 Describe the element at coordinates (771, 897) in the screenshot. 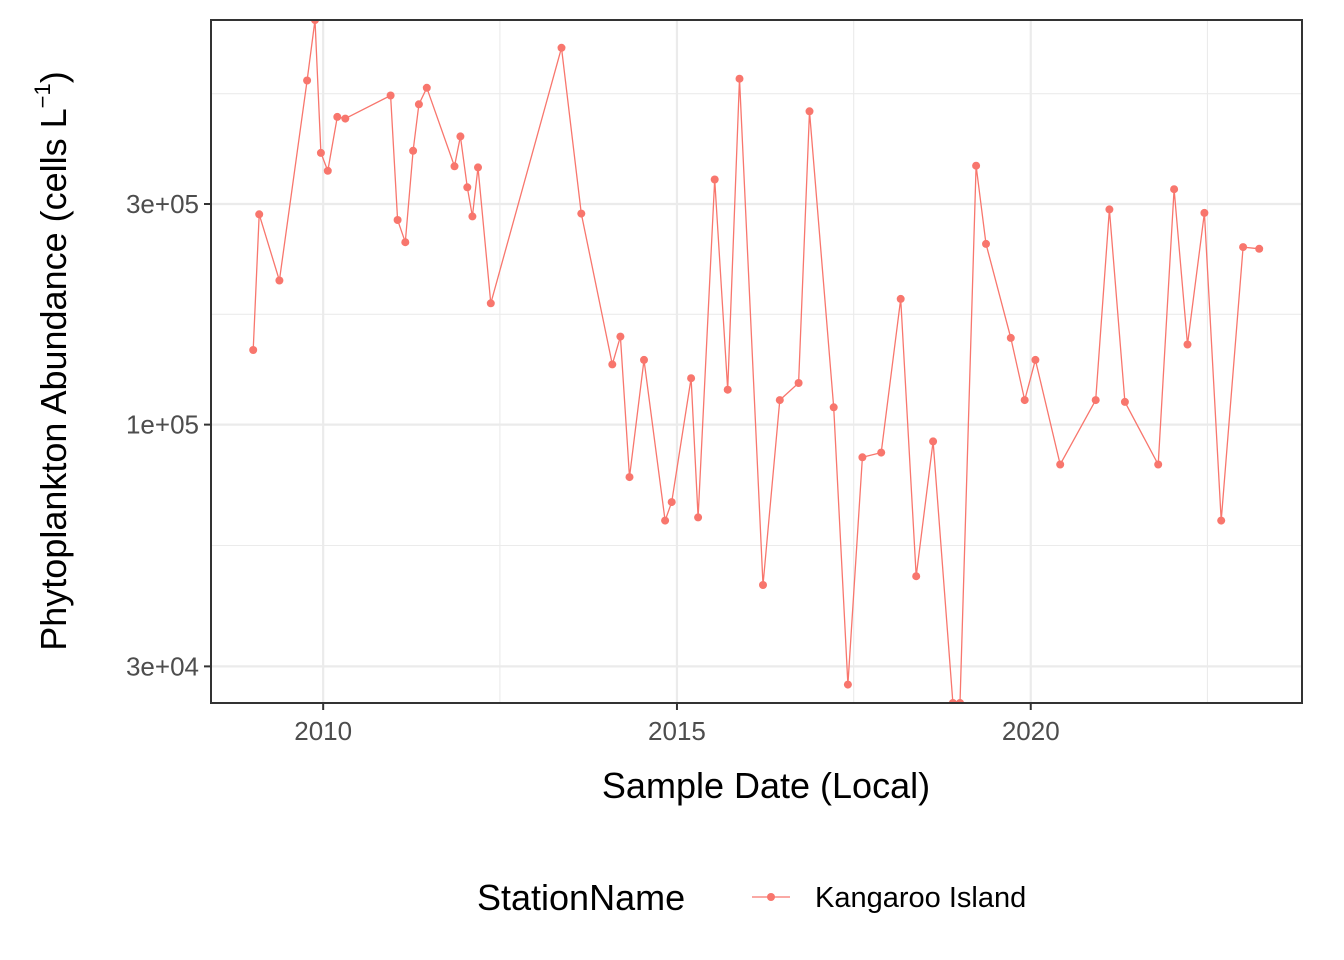

I see `legend-key-point` at that location.